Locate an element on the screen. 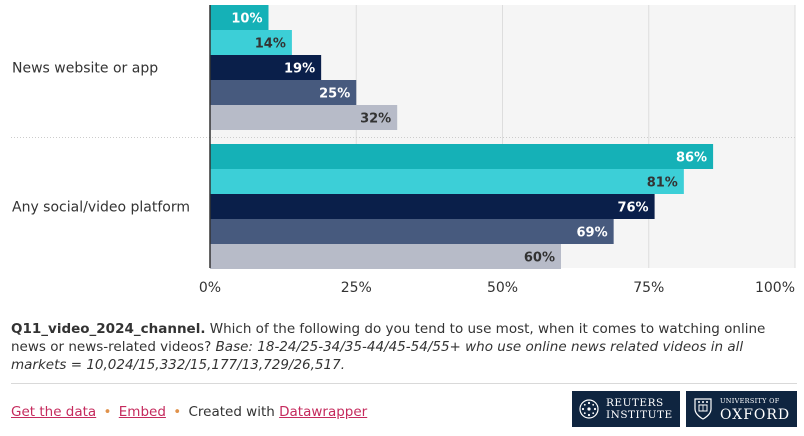 The width and height of the screenshot is (804, 436). crest-icon is located at coordinates (703, 409).